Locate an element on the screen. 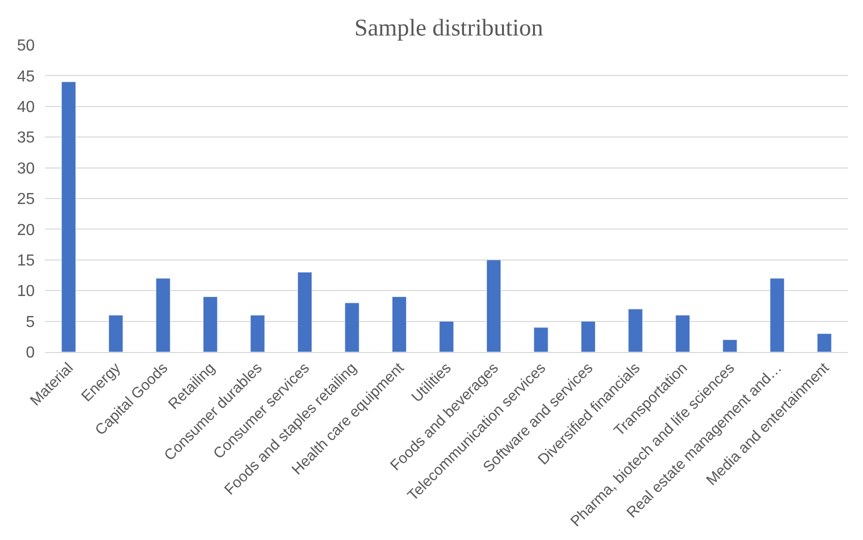 The height and width of the screenshot is (540, 863). y-tick-label: 50 is located at coordinates (26, 46).